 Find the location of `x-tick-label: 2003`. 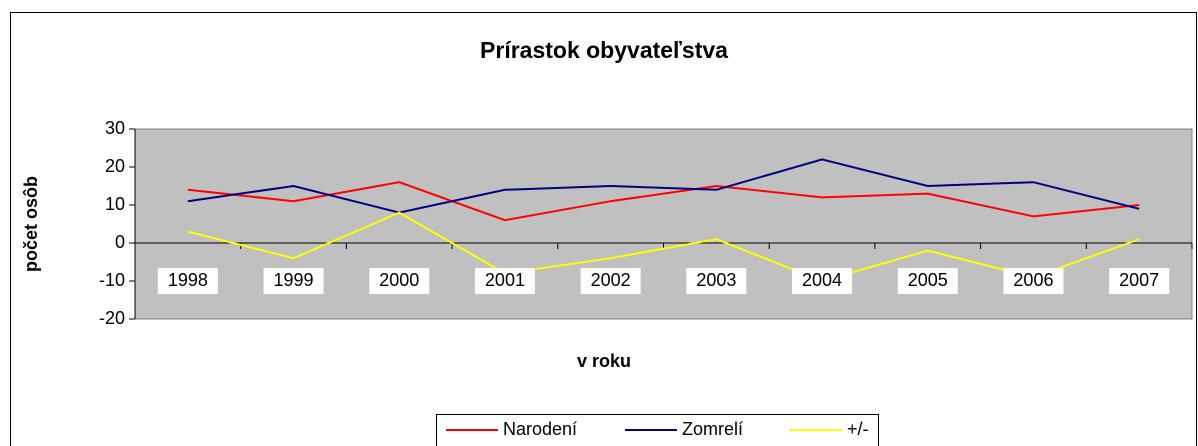

x-tick-label: 2003 is located at coordinates (716, 280).